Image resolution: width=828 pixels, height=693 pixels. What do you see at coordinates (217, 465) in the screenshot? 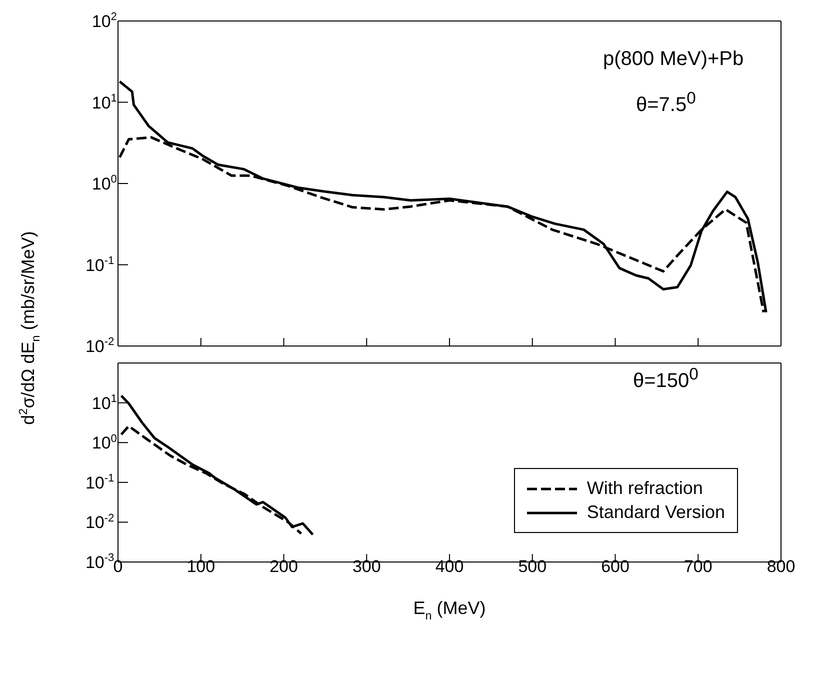
I see `line-series` at bounding box center [217, 465].